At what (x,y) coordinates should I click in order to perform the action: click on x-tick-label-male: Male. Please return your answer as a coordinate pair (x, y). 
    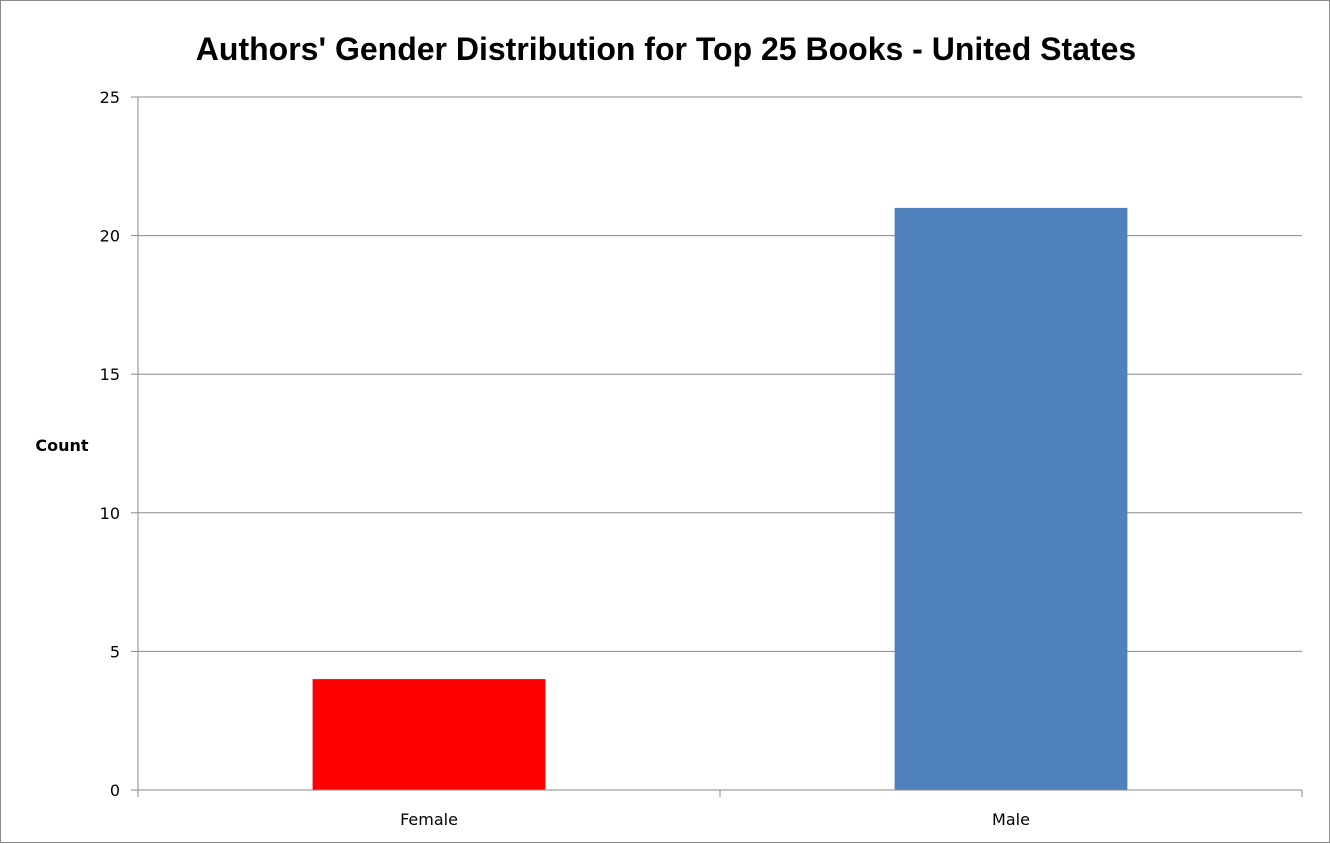
    Looking at the image, I should click on (1011, 819).